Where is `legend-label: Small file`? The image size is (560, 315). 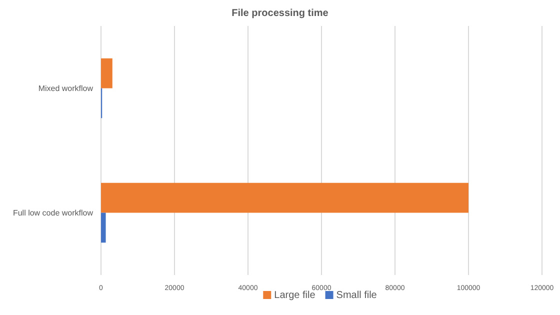
legend-label: Small file is located at coordinates (357, 295).